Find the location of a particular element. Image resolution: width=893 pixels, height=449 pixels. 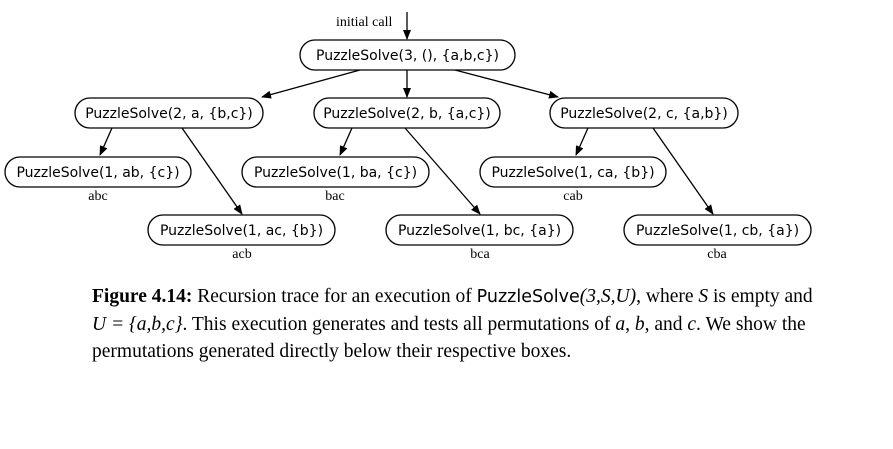

caption-label: Figure 4.14: is located at coordinates (142, 296).